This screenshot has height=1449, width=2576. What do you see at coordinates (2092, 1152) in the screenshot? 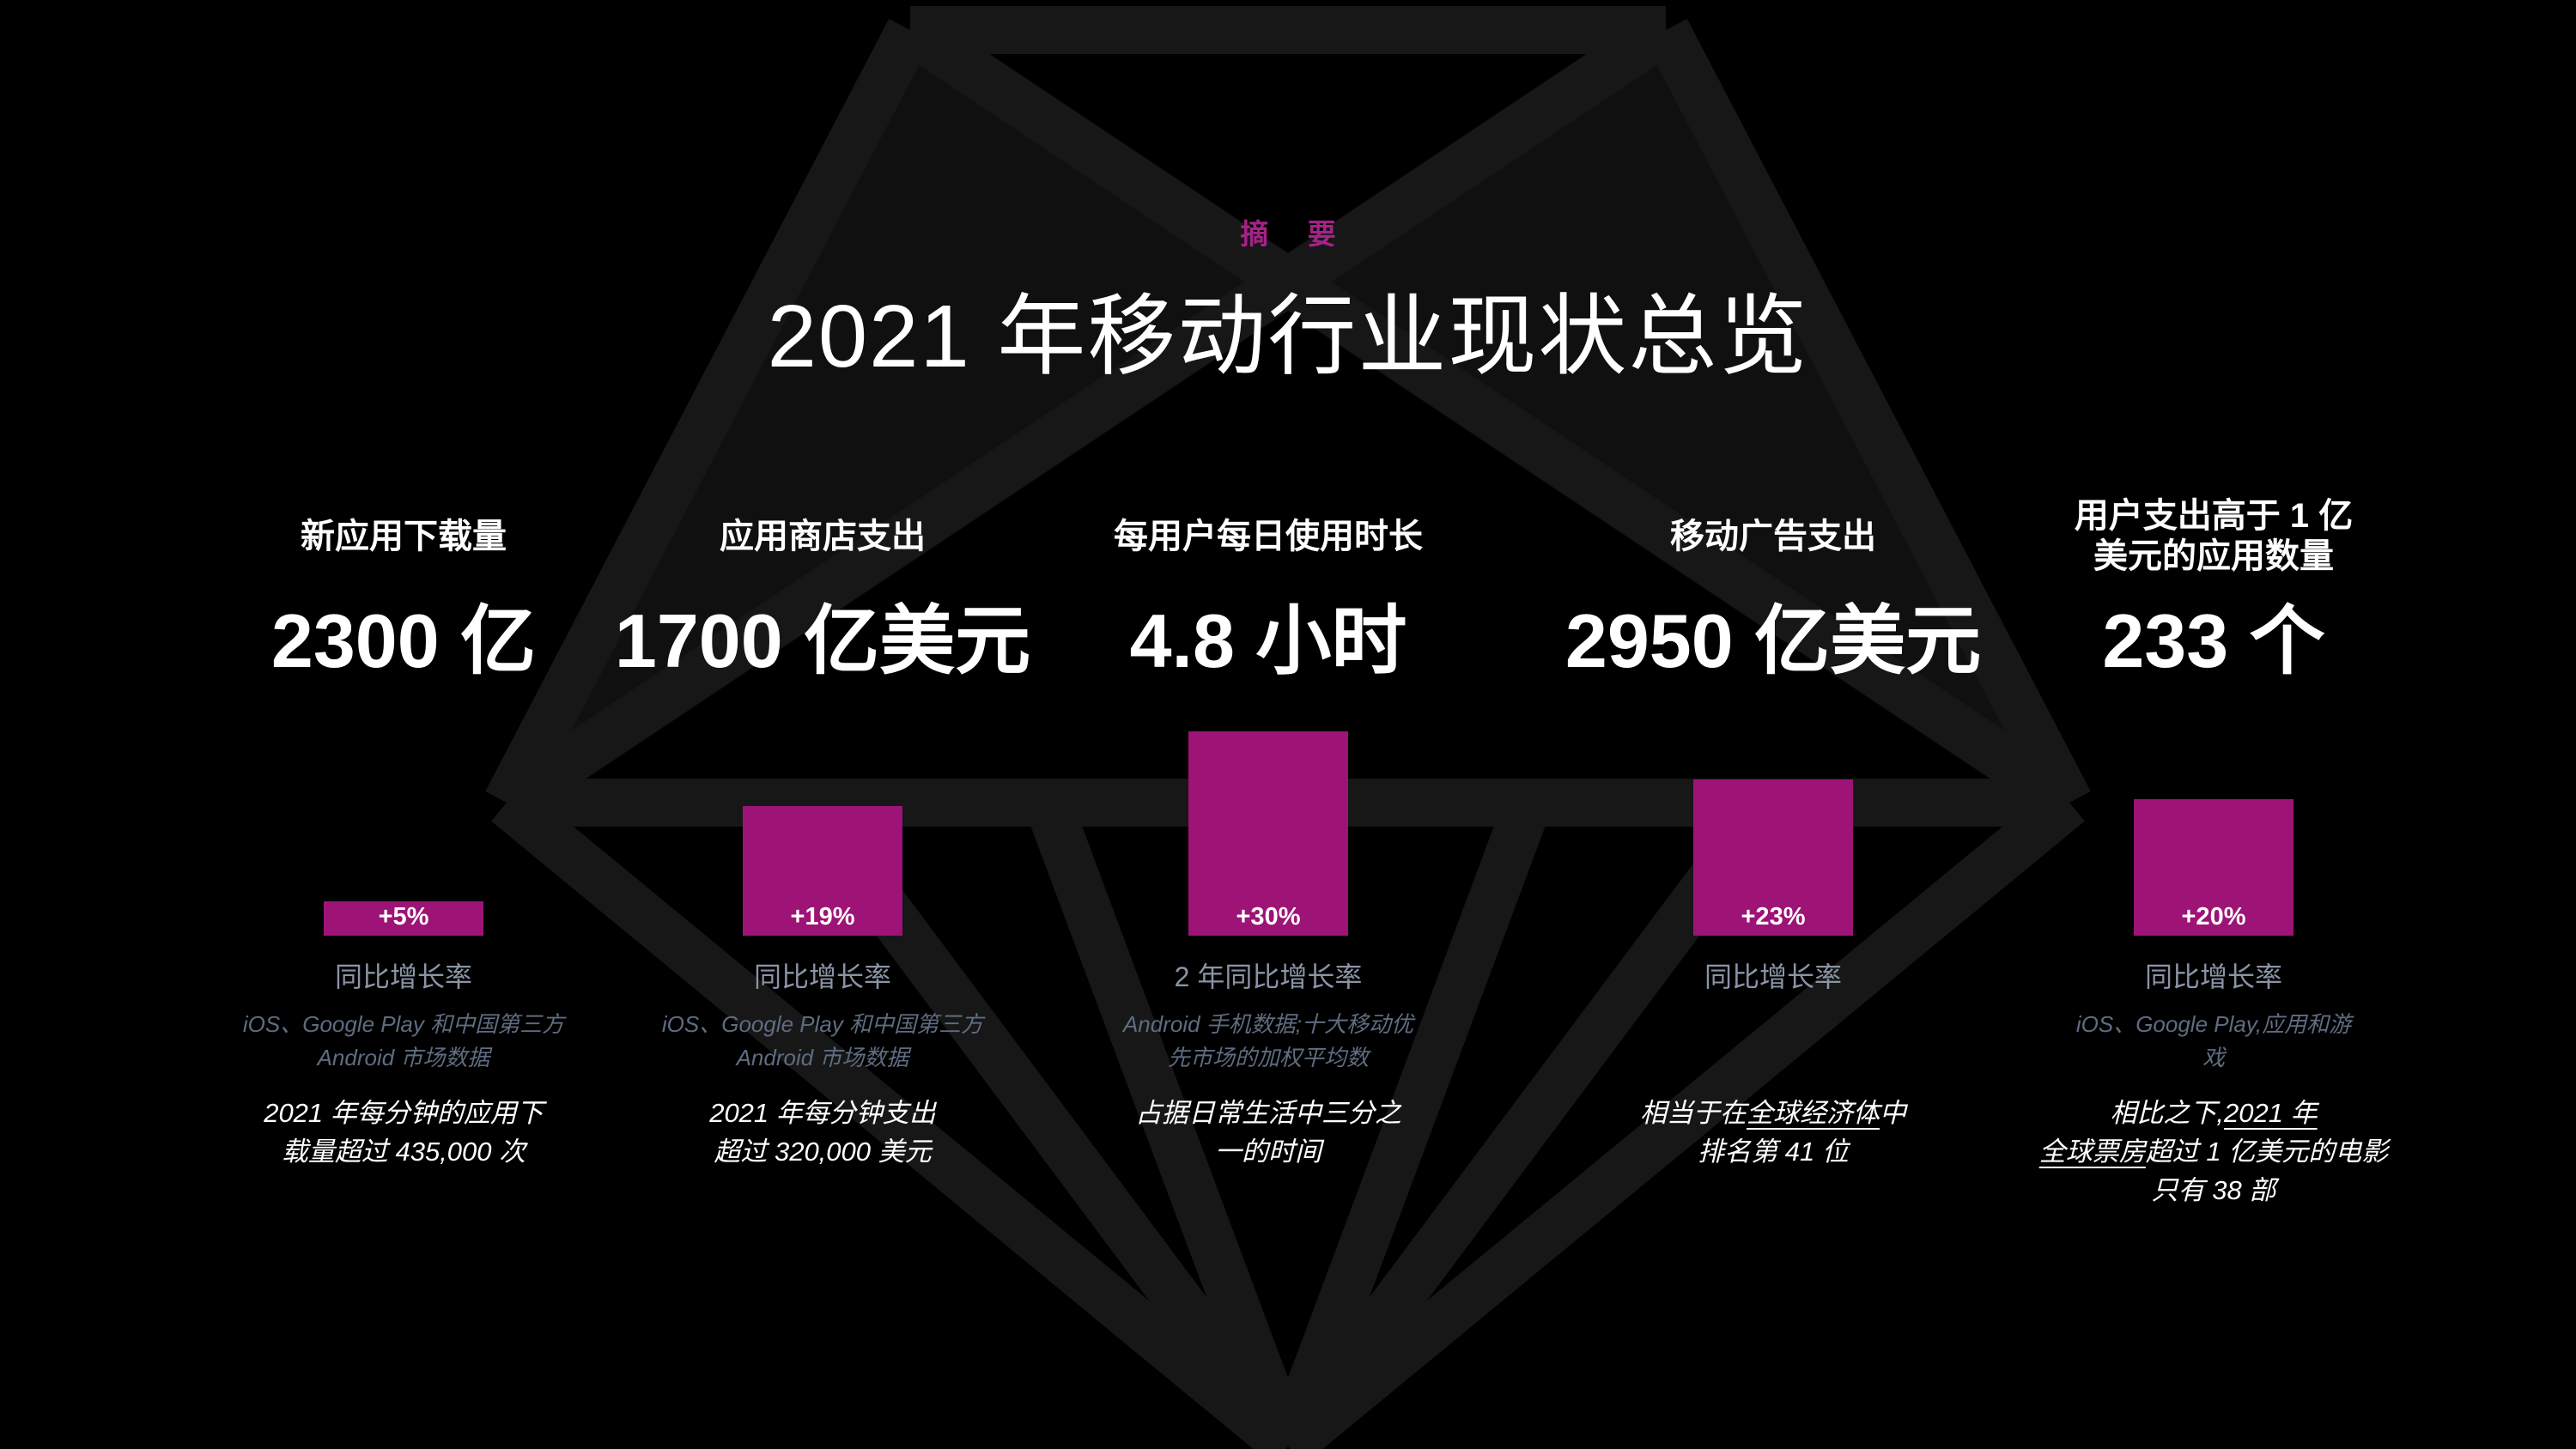
I see `note-link: 全球票房` at bounding box center [2092, 1152].